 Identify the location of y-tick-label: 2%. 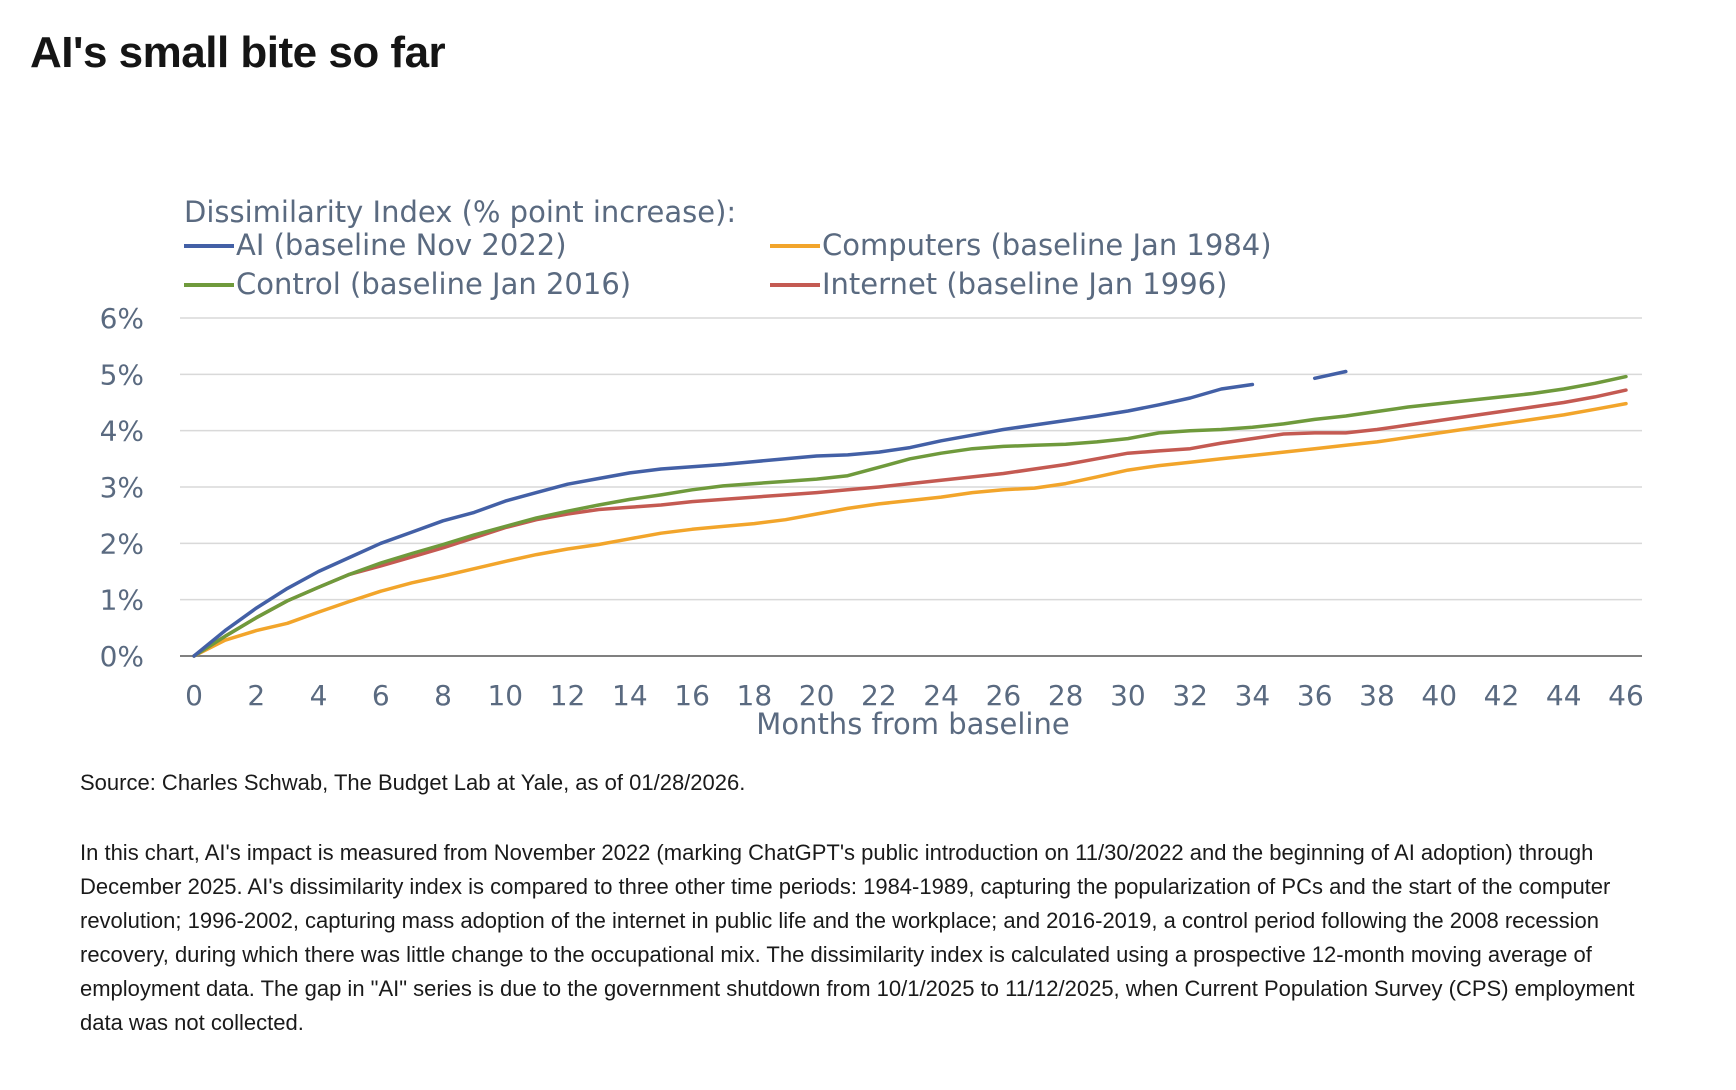
(122, 543).